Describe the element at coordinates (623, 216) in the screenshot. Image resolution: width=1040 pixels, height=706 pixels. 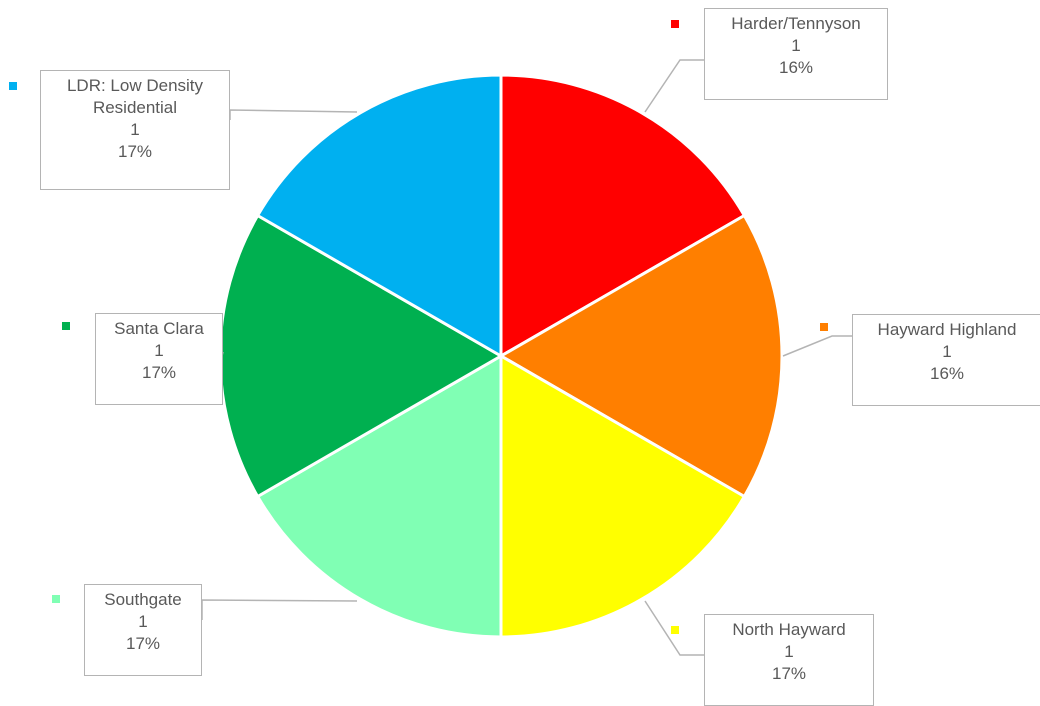
I see `pie-slice-harder-tennyson` at that location.